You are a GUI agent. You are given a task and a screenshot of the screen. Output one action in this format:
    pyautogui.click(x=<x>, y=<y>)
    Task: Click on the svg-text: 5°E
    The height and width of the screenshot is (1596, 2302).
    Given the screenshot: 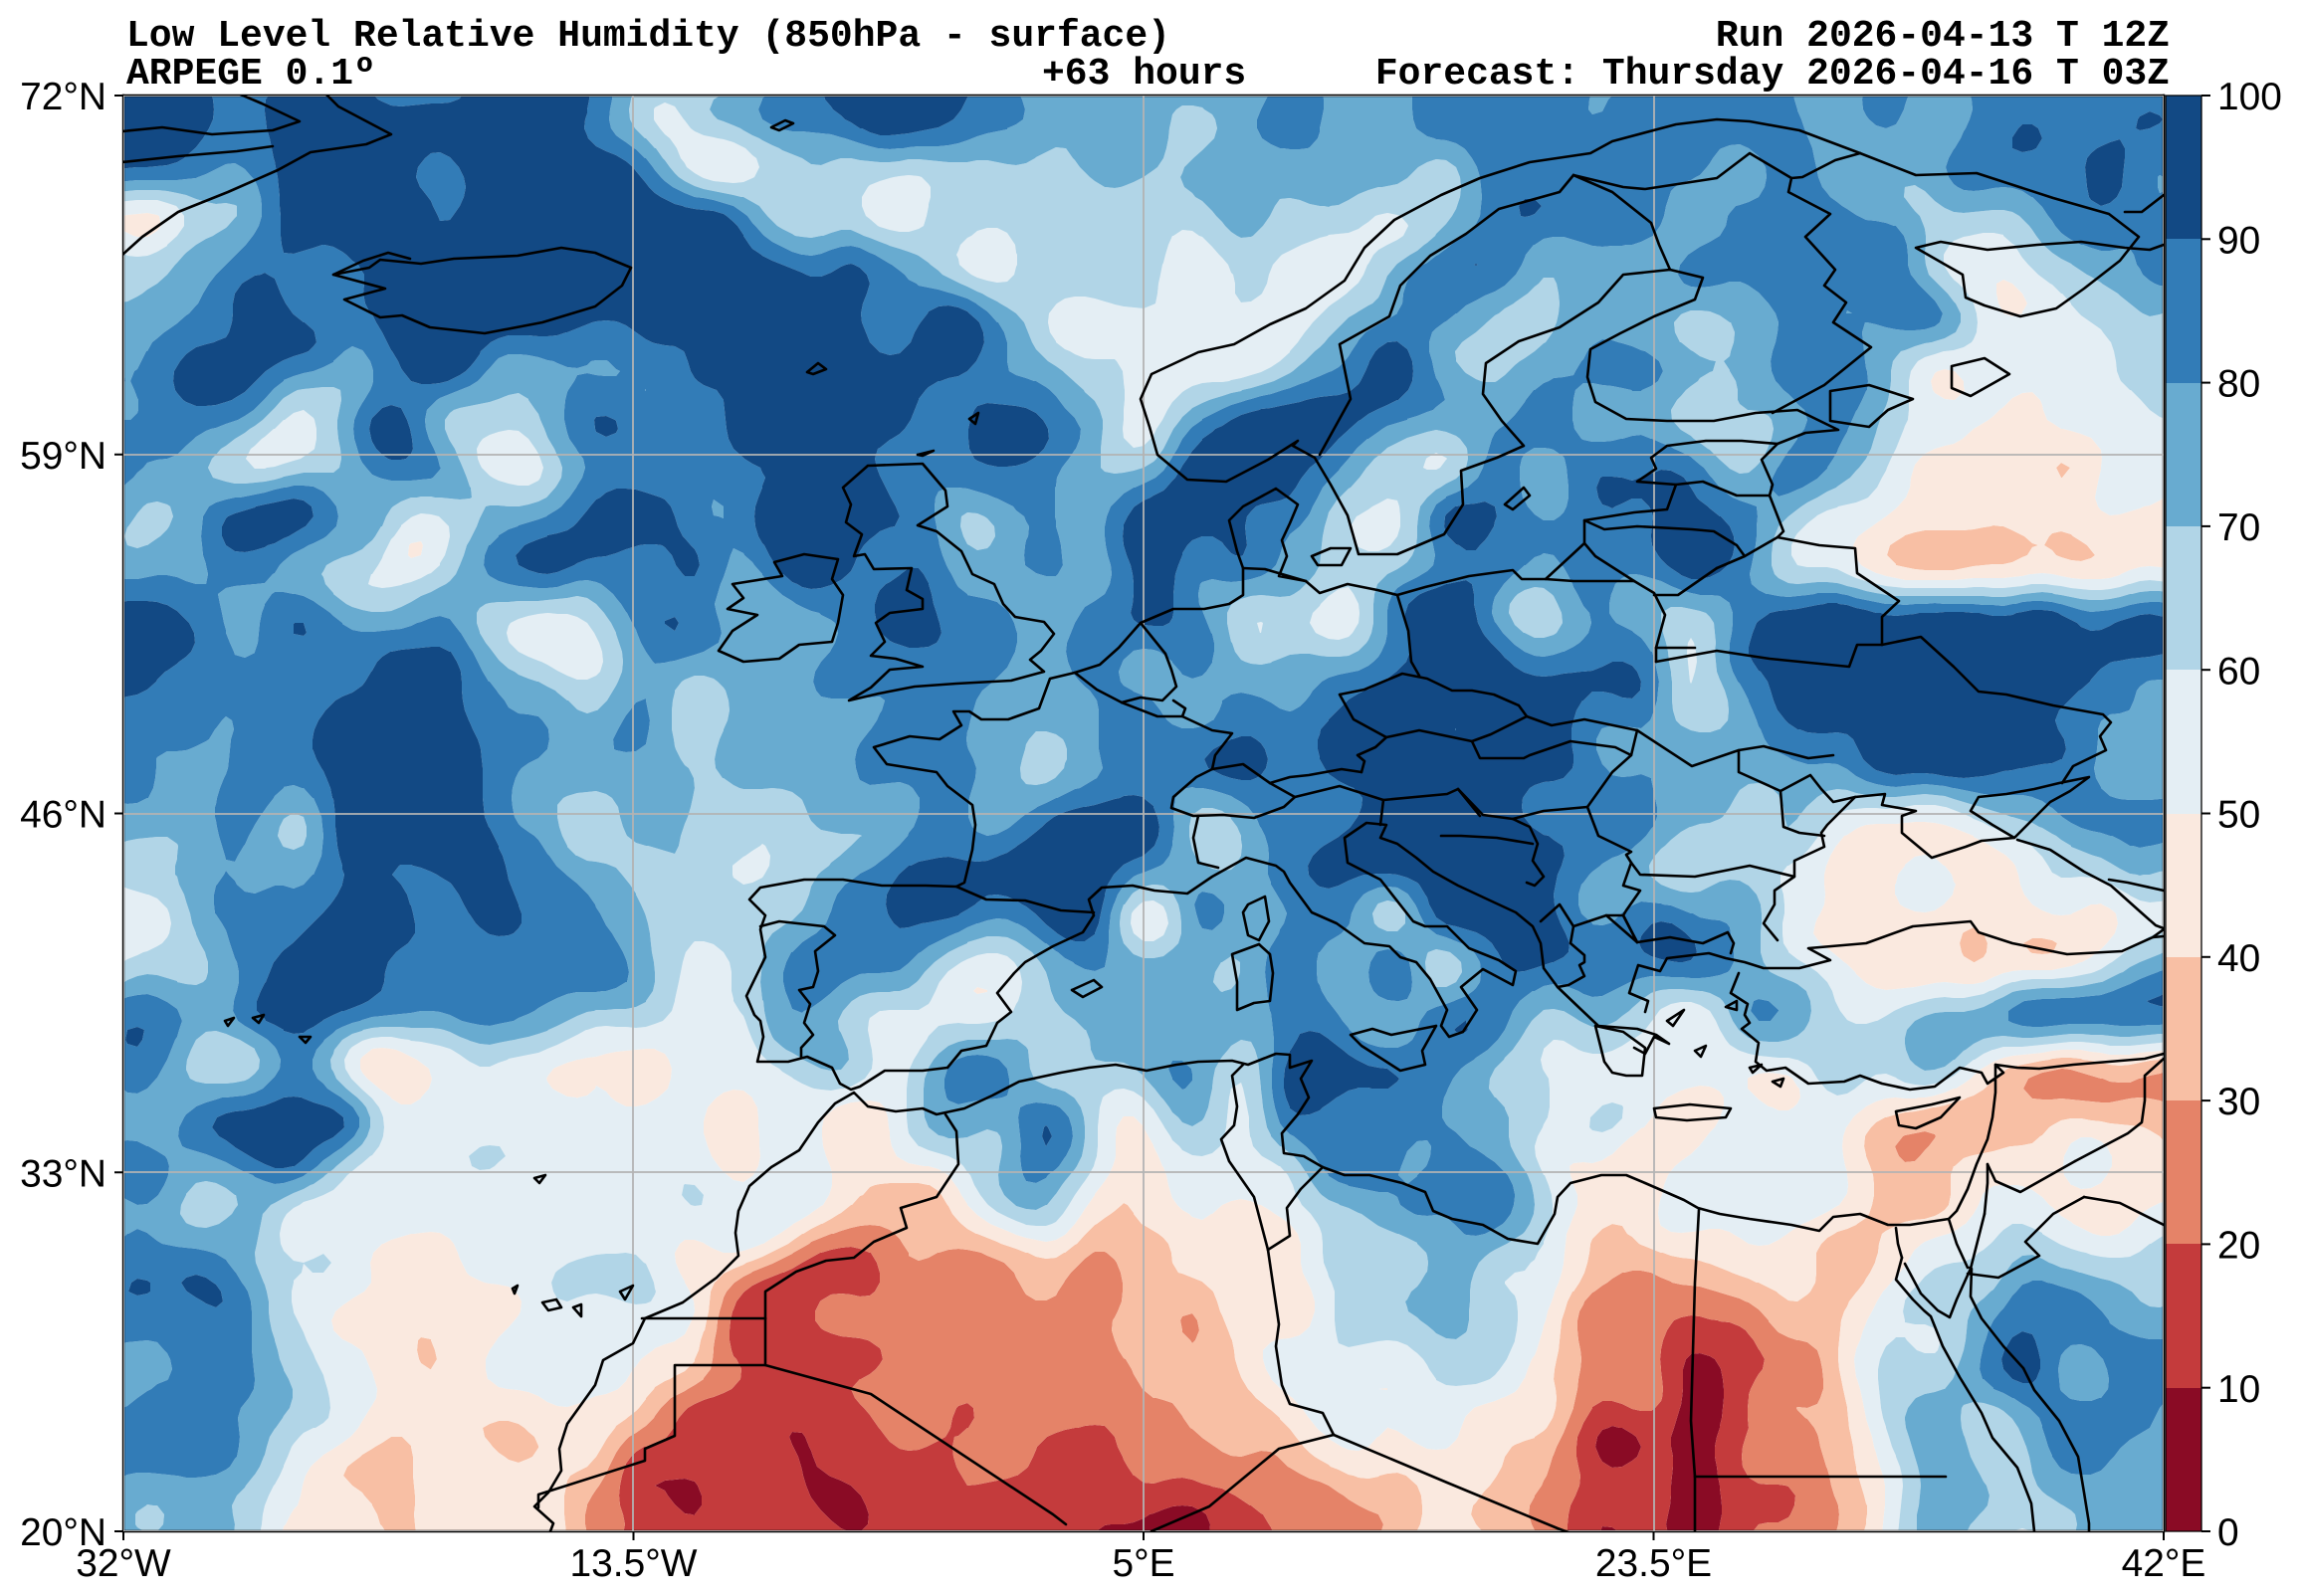 What is the action you would take?
    pyautogui.click(x=1143, y=1563)
    